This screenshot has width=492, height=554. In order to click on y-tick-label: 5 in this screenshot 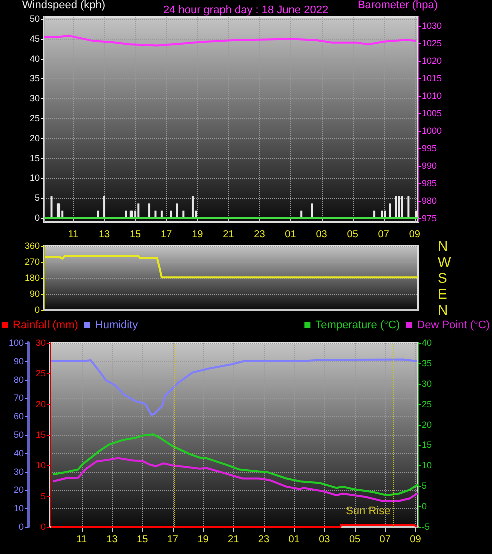, I will do `click(37, 198)`.